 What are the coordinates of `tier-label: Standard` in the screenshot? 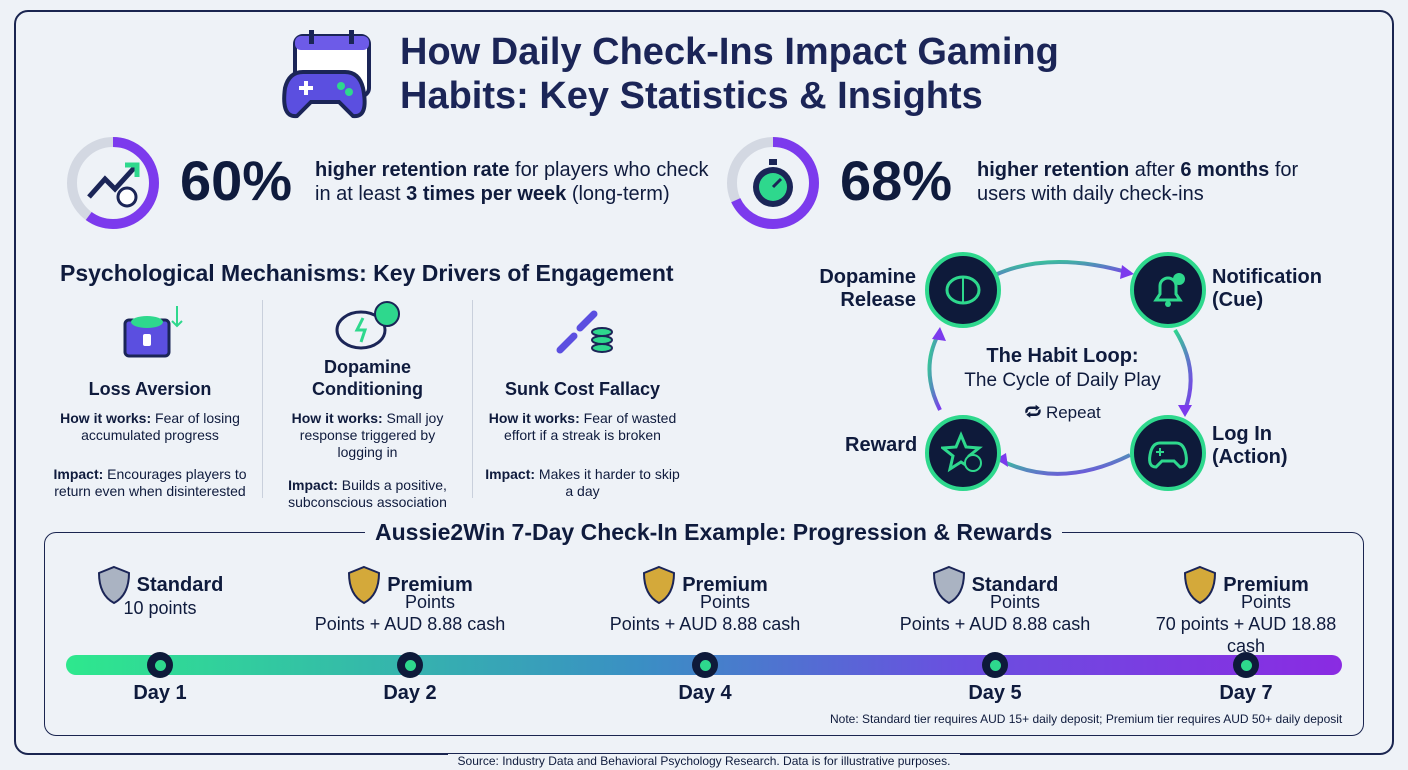 It's located at (160, 585).